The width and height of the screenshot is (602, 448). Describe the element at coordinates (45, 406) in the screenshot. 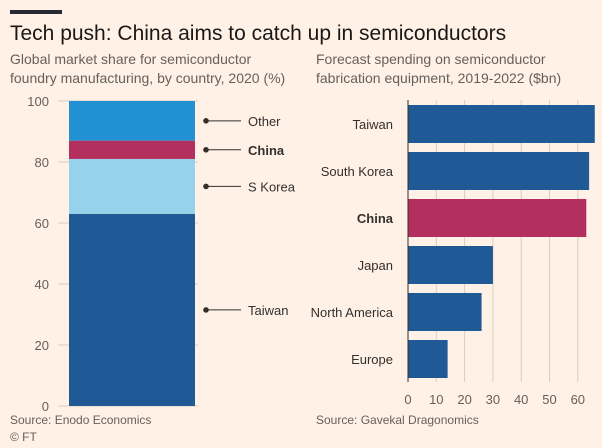

I see `y-tick-label: 0` at that location.